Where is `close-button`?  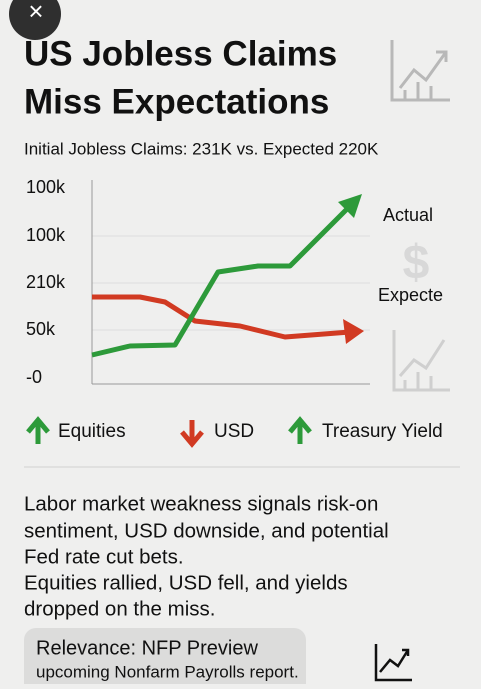 close-button is located at coordinates (35, 20).